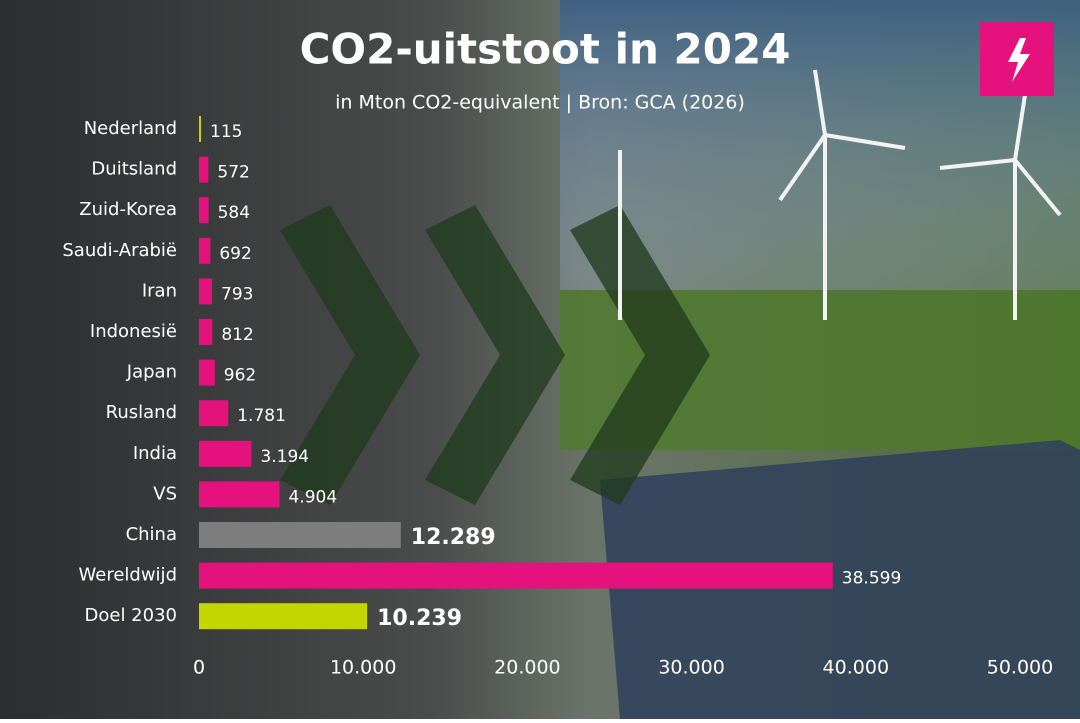 This screenshot has height=723, width=1080. Describe the element at coordinates (691, 668) in the screenshot. I see `x-tick-label: 30.000` at that location.